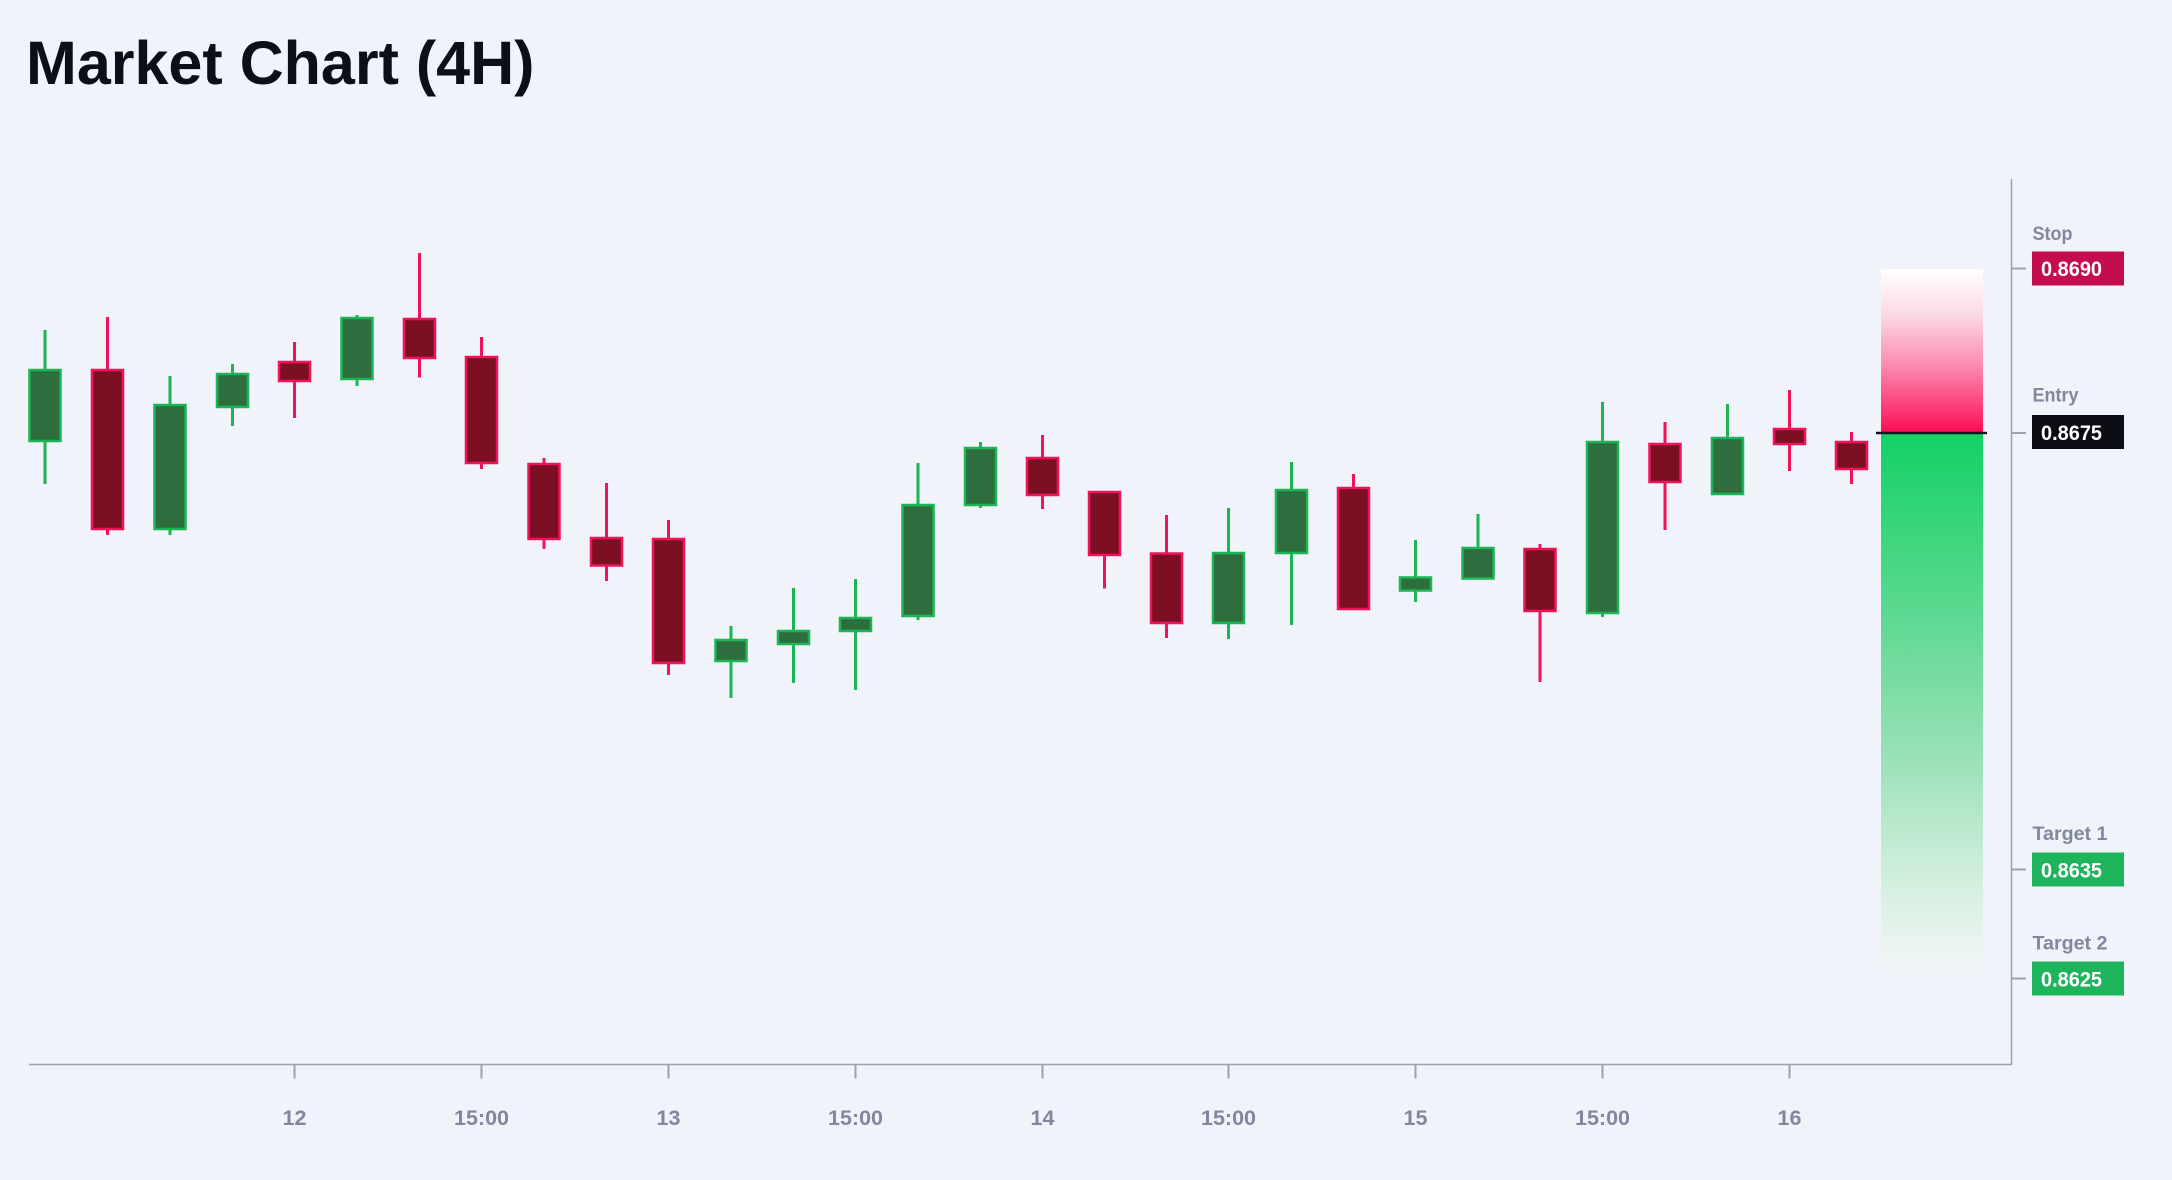 This screenshot has height=1180, width=2172. Describe the element at coordinates (2056, 396) in the screenshot. I see `svg-text: Entry` at that location.